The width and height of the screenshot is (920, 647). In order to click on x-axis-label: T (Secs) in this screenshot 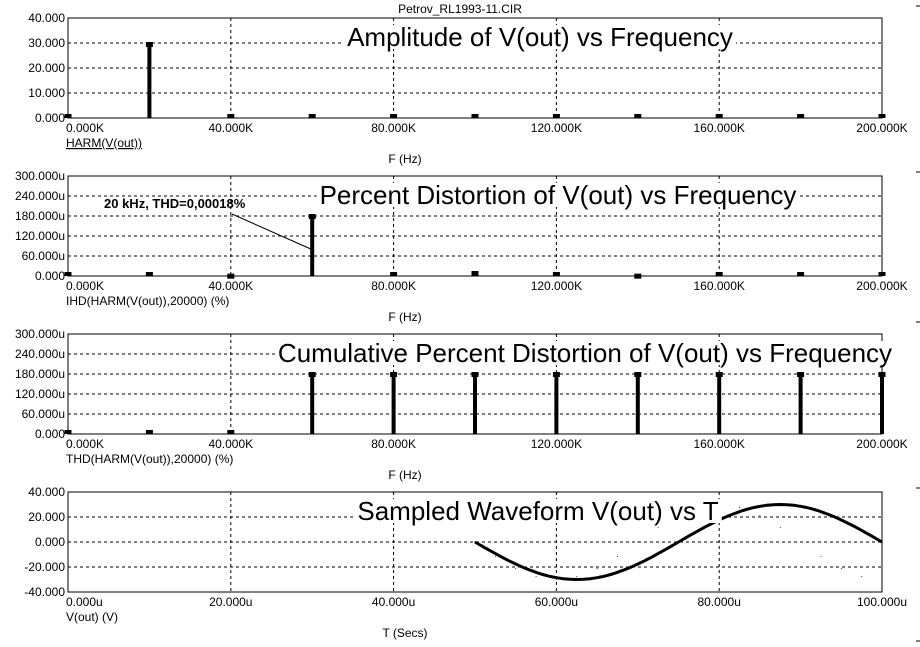, I will do `click(404, 633)`.